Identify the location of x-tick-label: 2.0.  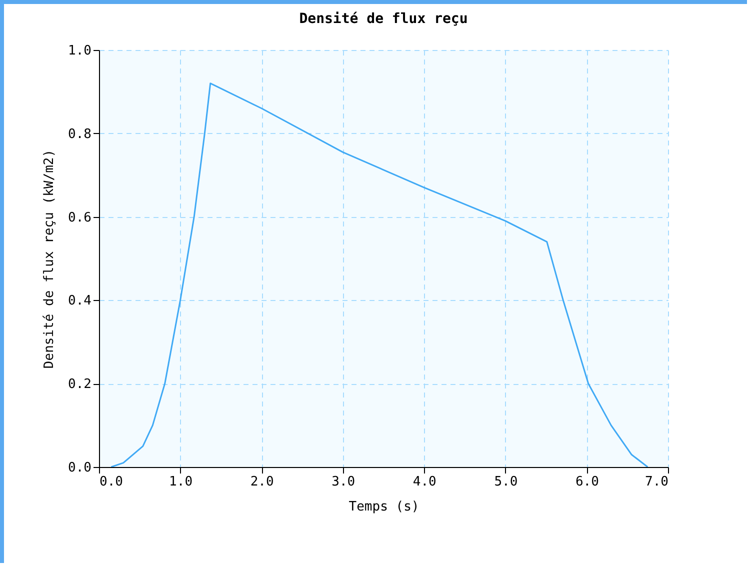
(262, 482).